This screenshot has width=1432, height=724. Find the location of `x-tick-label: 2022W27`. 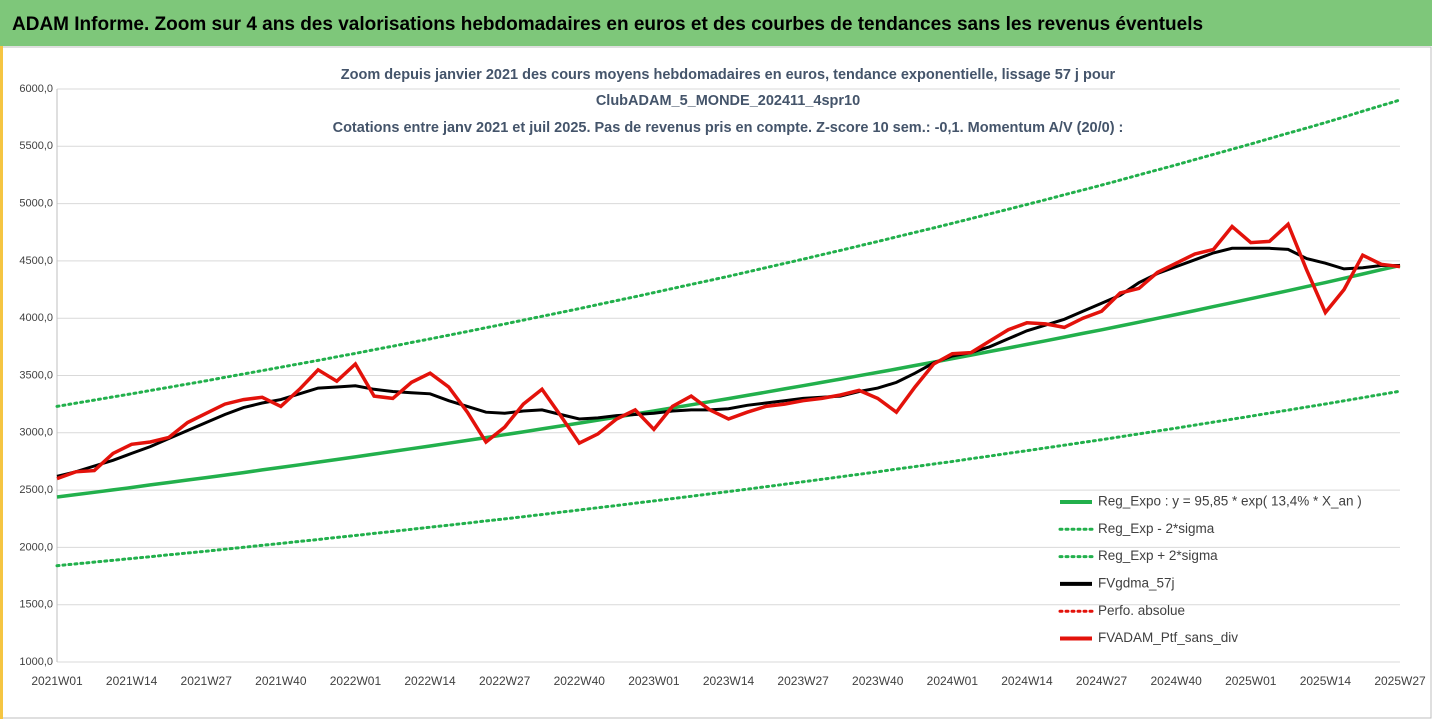

x-tick-label: 2022W27 is located at coordinates (505, 681).